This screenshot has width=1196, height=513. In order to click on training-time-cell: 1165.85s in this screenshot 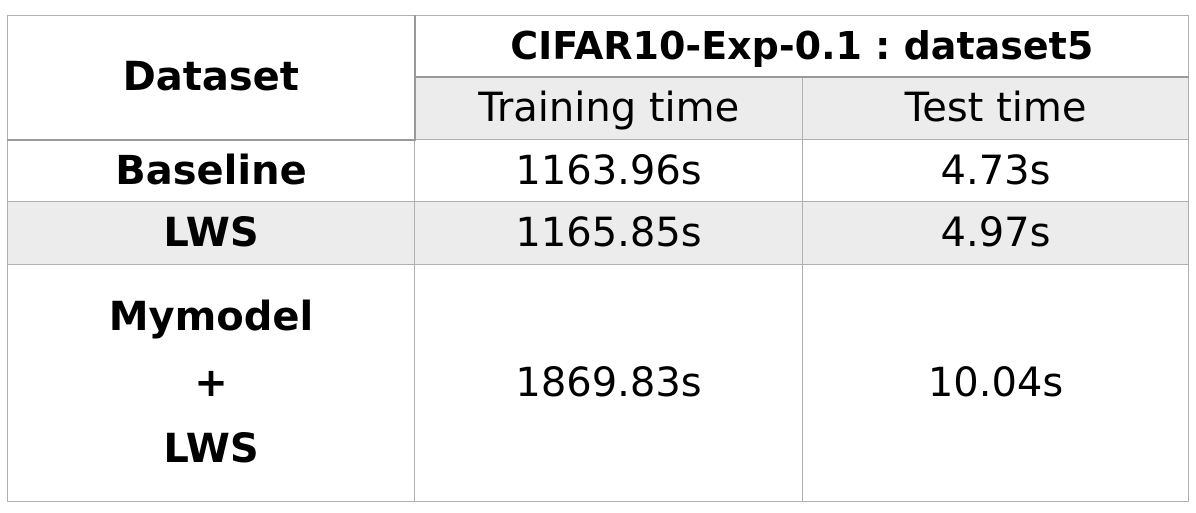, I will do `click(608, 233)`.